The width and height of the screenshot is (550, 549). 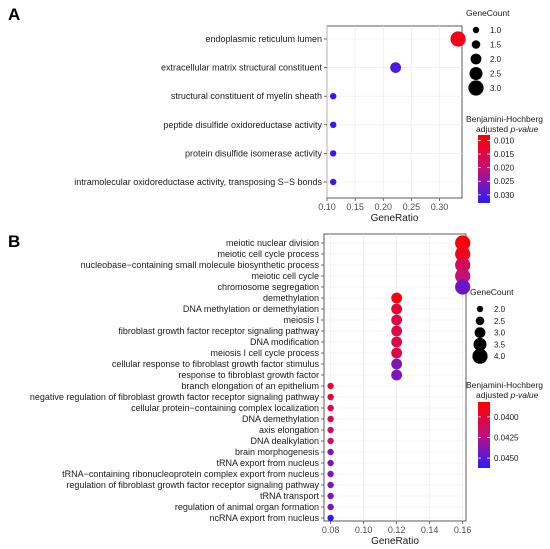 I want to click on category-label: tRNA transport, so click(x=290, y=496).